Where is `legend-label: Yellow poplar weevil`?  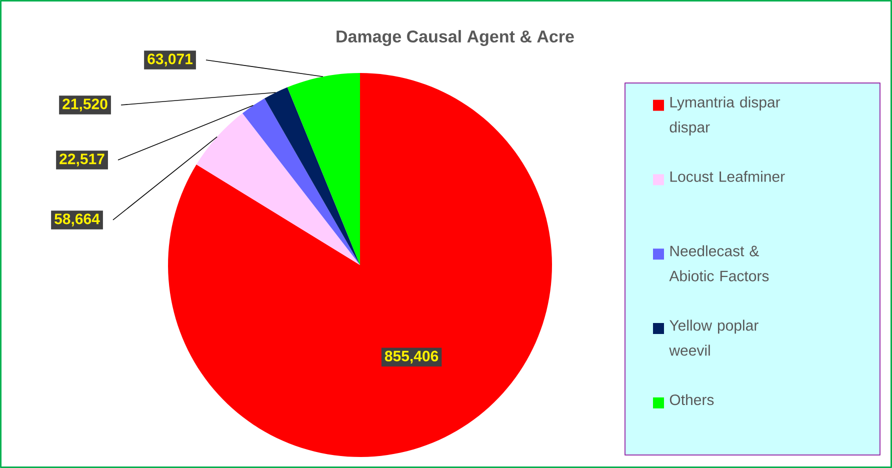
legend-label: Yellow poplar weevil is located at coordinates (713, 338).